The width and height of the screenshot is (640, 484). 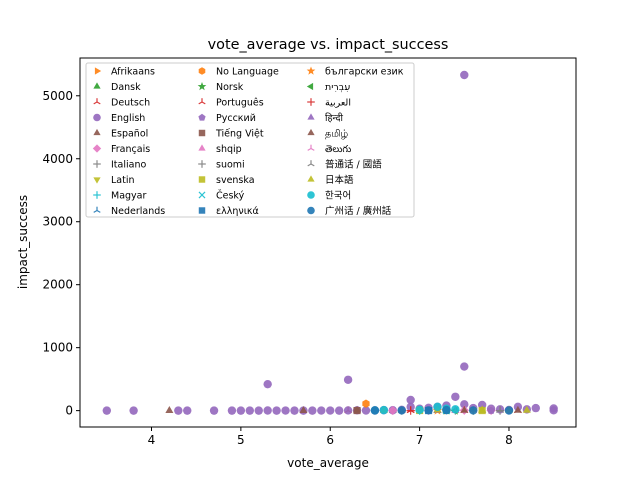 I want to click on legend-label: 广州话 / 廣州話, so click(x=358, y=211).